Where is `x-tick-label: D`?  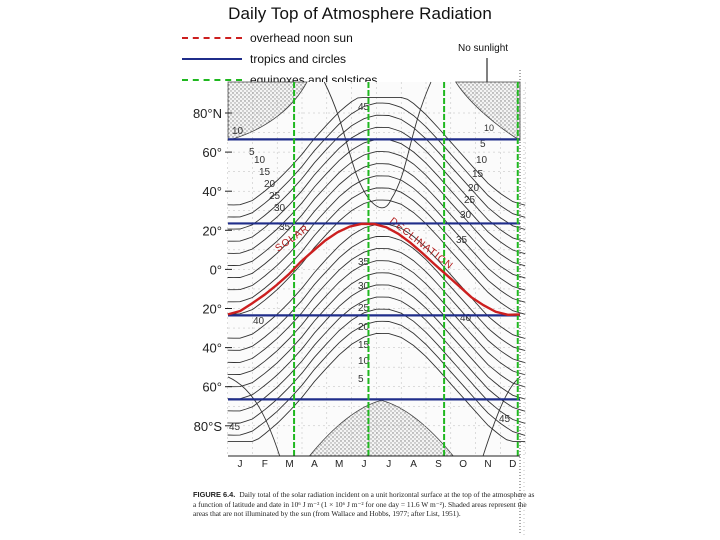 x-tick-label: D is located at coordinates (512, 464).